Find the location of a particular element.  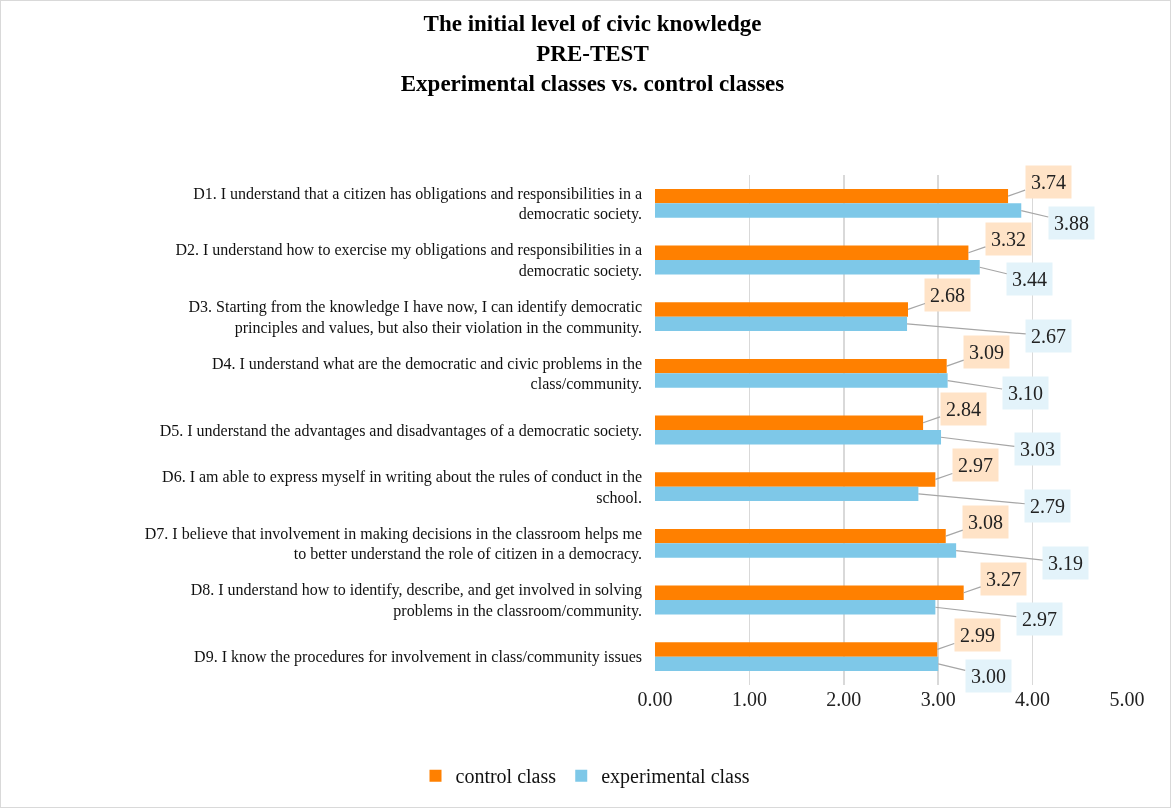

data-label: 3.44 is located at coordinates (1029, 279).